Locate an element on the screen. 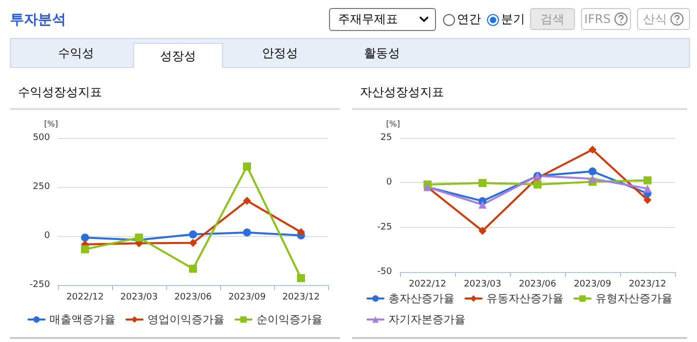 The height and width of the screenshot is (342, 697). text: 안정성 is located at coordinates (280, 53).